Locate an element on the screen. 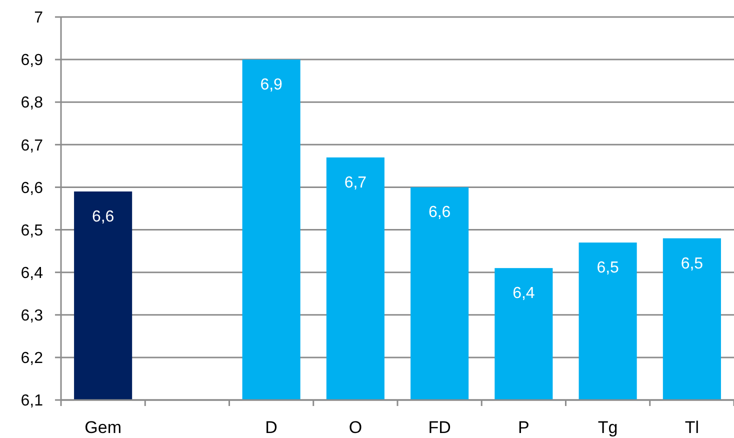 This screenshot has width=734, height=438. y-tick-label: 7 is located at coordinates (39, 18).